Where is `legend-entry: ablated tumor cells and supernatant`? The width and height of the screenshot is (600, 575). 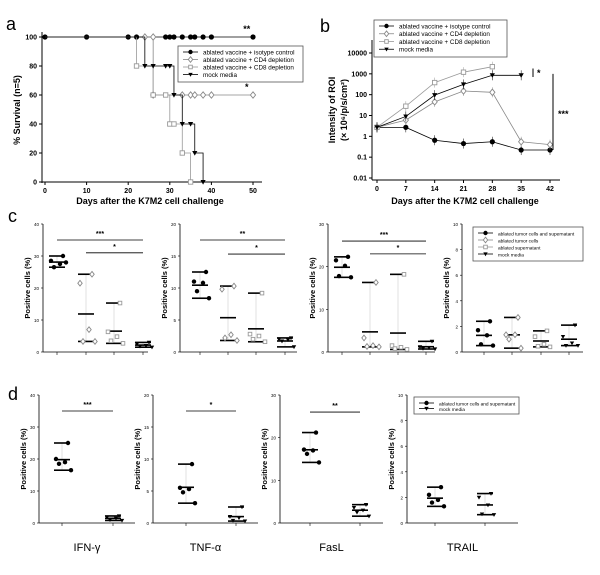
legend-entry: ablated tumor cells and supernatant is located at coordinates (477, 404).